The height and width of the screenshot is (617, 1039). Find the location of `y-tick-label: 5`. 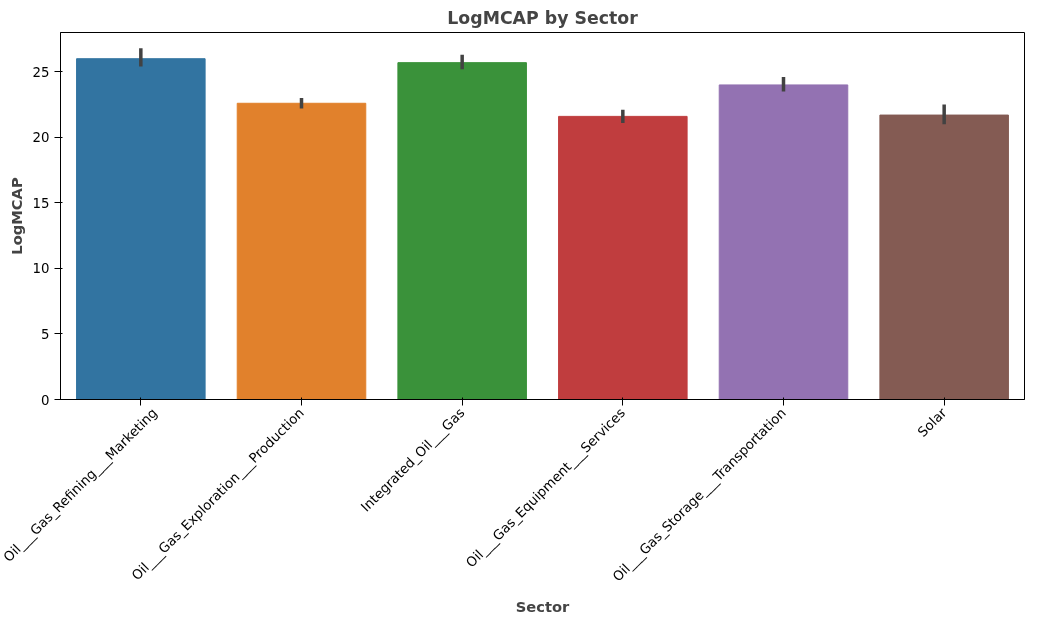

y-tick-label: 5 is located at coordinates (45, 334).